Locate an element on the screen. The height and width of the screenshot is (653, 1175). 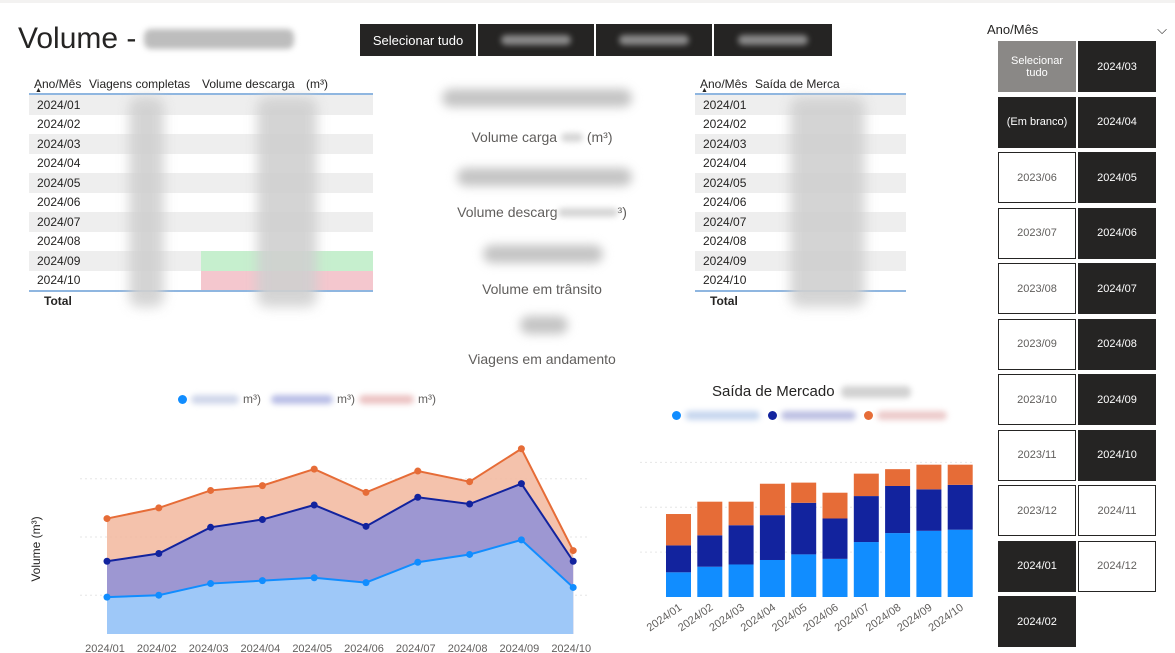
slicer-tile-label: 2024/08 is located at coordinates (1117, 344).